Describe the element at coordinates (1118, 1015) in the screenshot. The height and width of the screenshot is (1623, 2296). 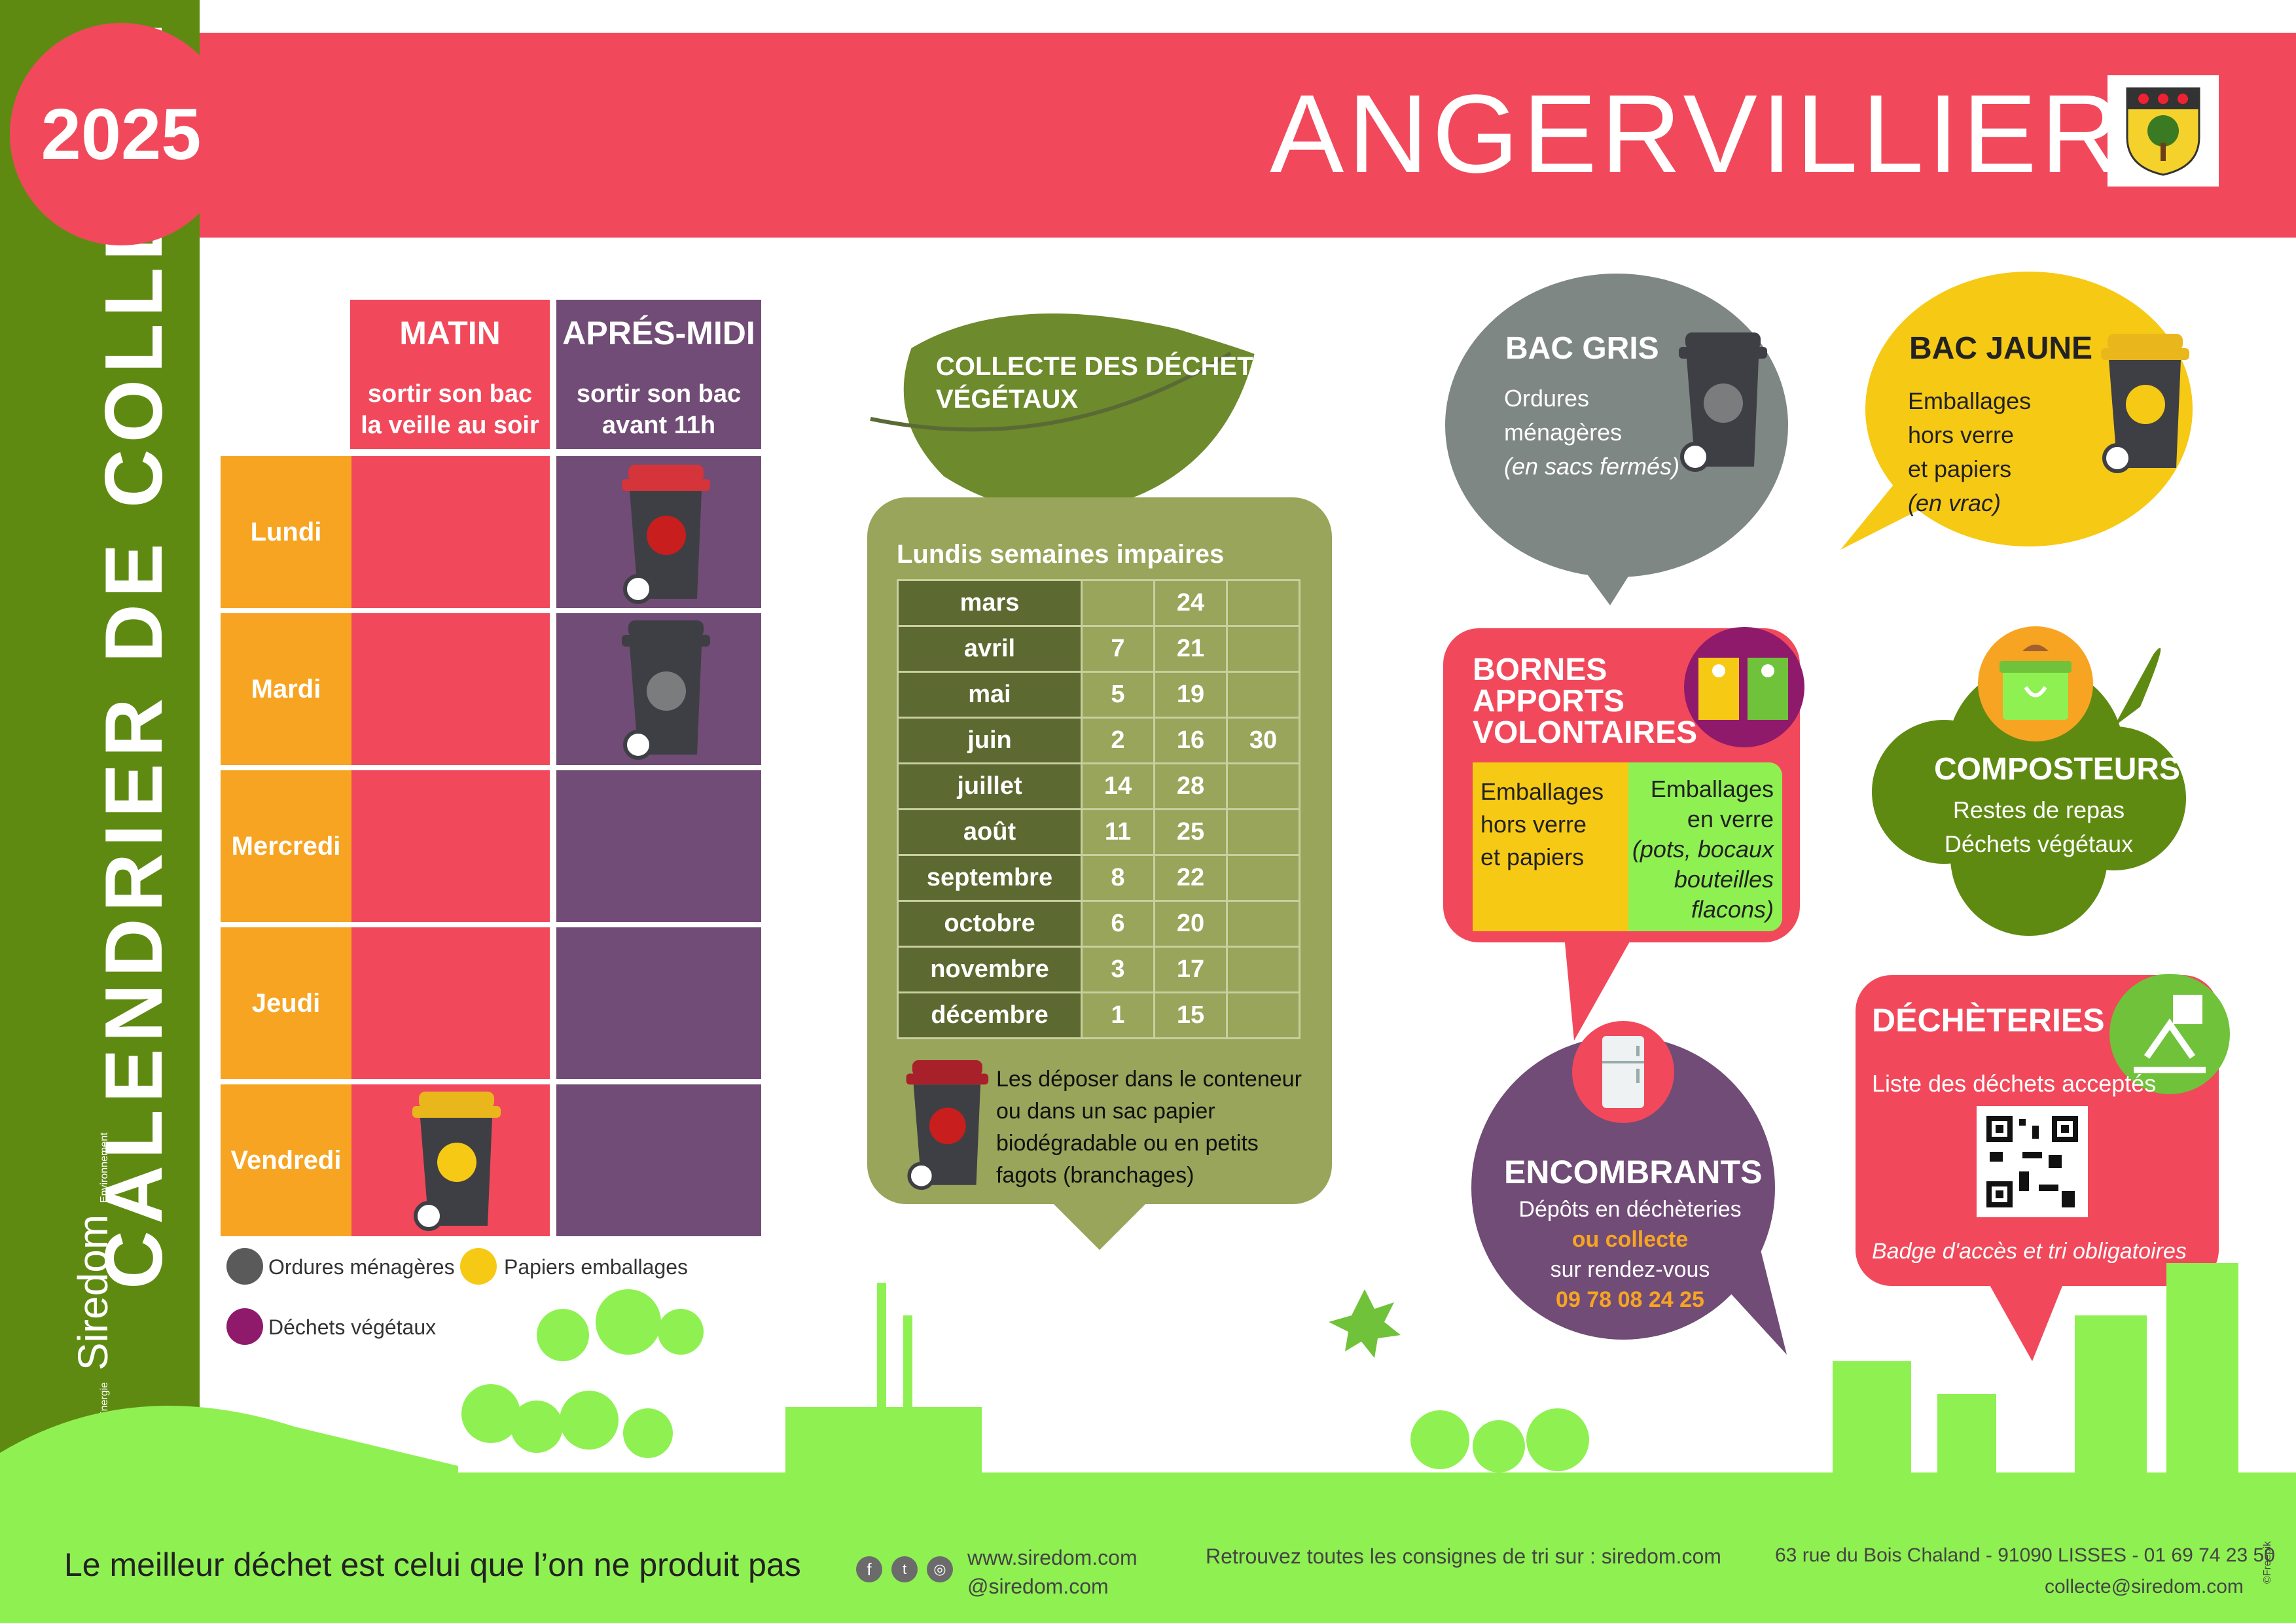
I see `date-cell: 1` at that location.